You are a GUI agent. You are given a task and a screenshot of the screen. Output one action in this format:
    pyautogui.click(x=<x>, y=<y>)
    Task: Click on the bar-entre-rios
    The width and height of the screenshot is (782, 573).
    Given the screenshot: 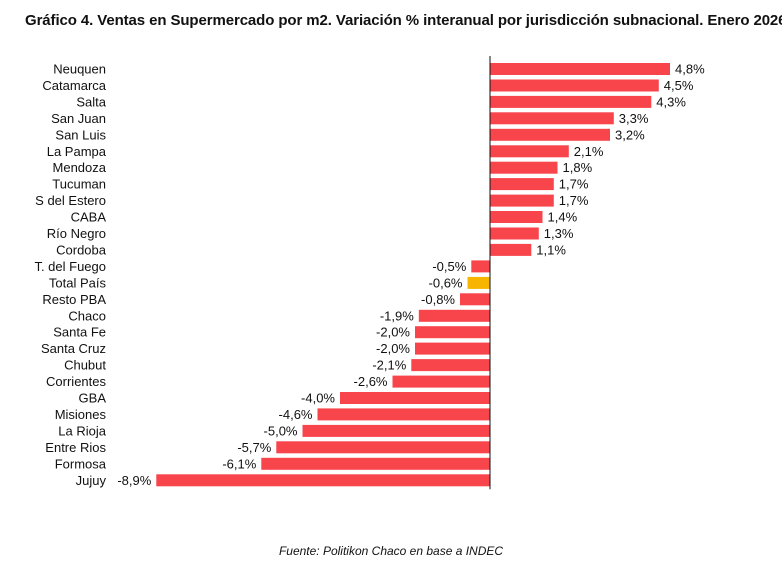 What is the action you would take?
    pyautogui.click(x=383, y=447)
    